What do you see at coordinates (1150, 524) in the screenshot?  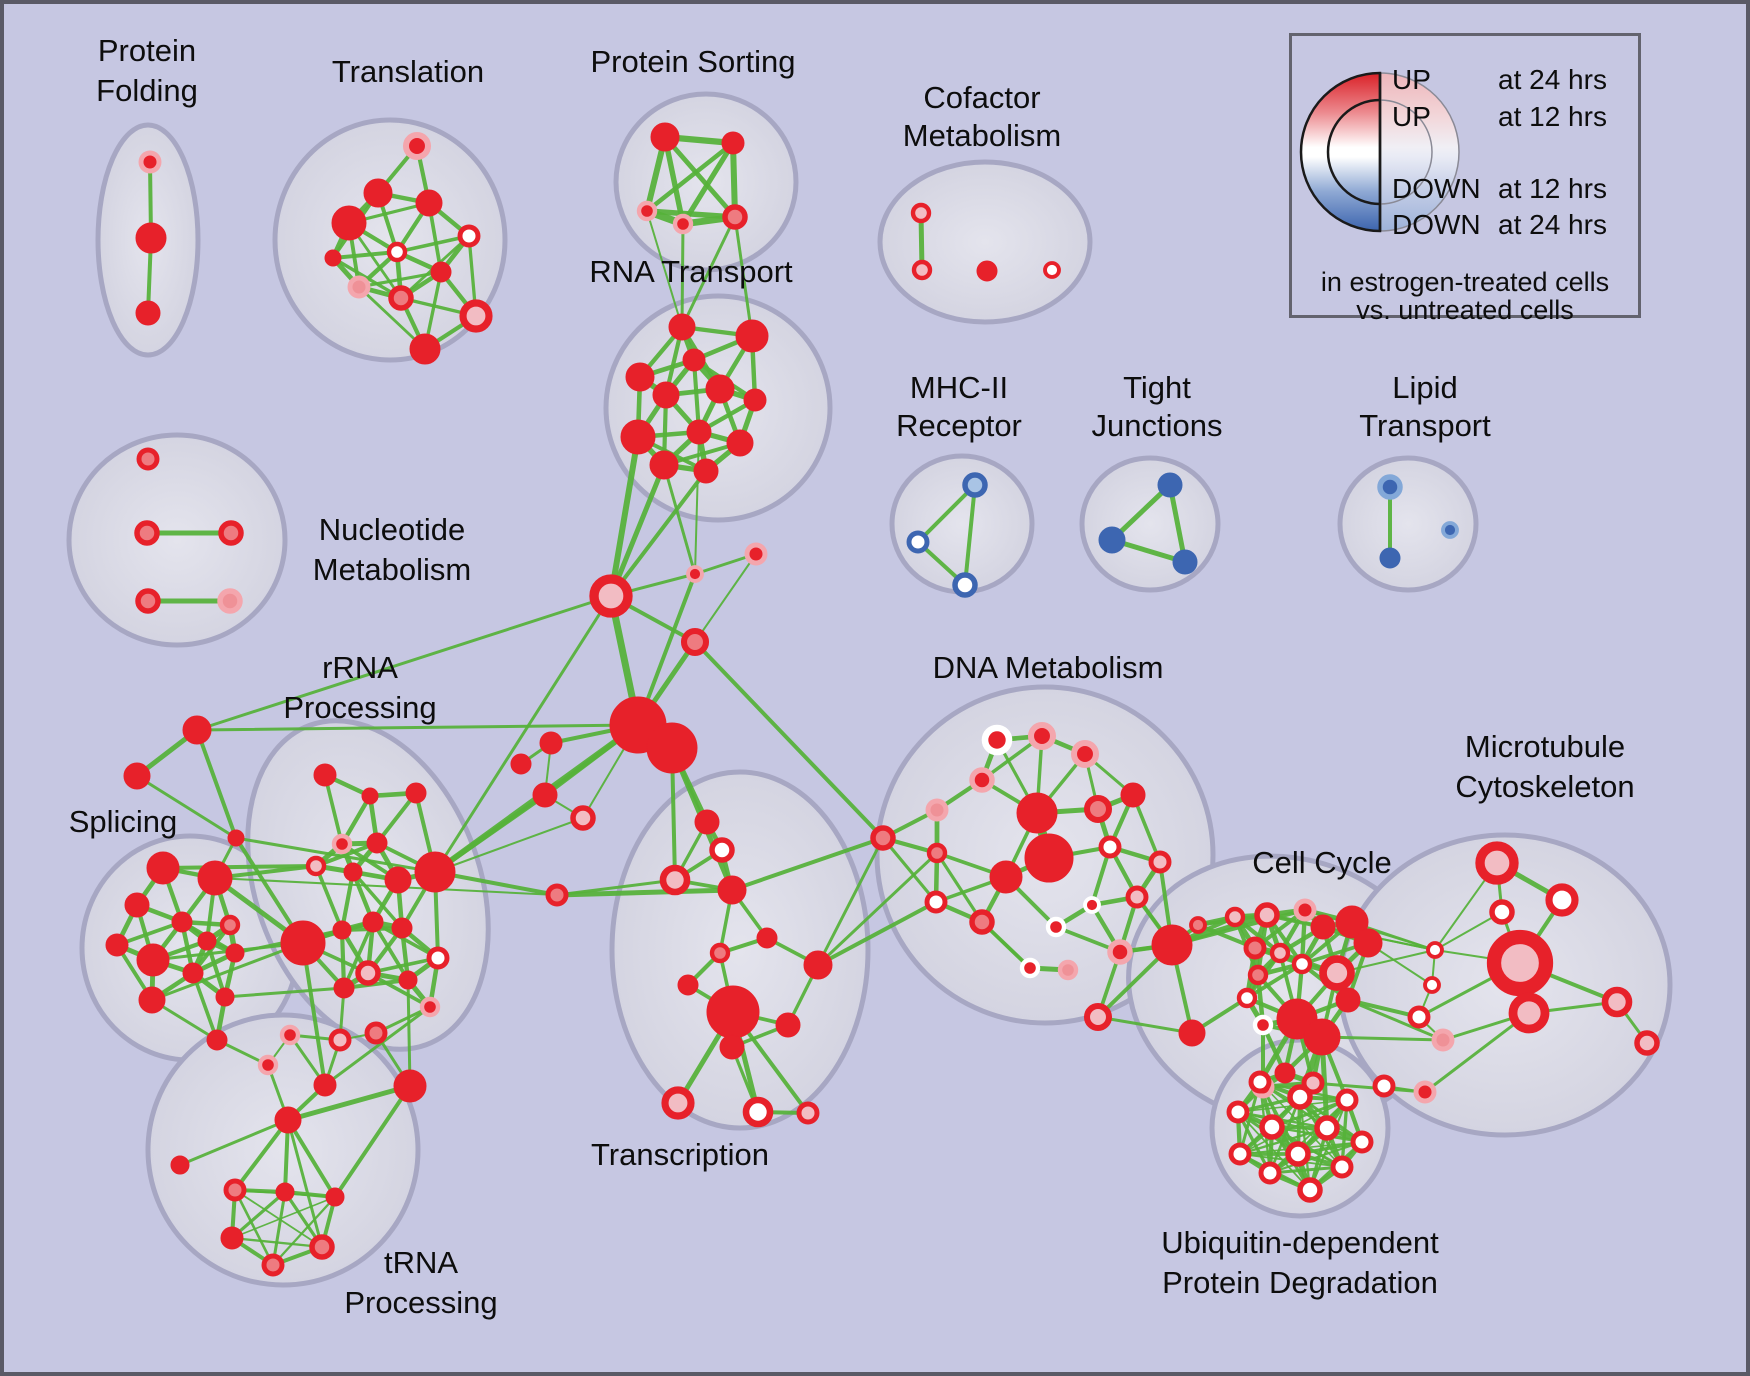 I see `cluster-tight-junctions` at bounding box center [1150, 524].